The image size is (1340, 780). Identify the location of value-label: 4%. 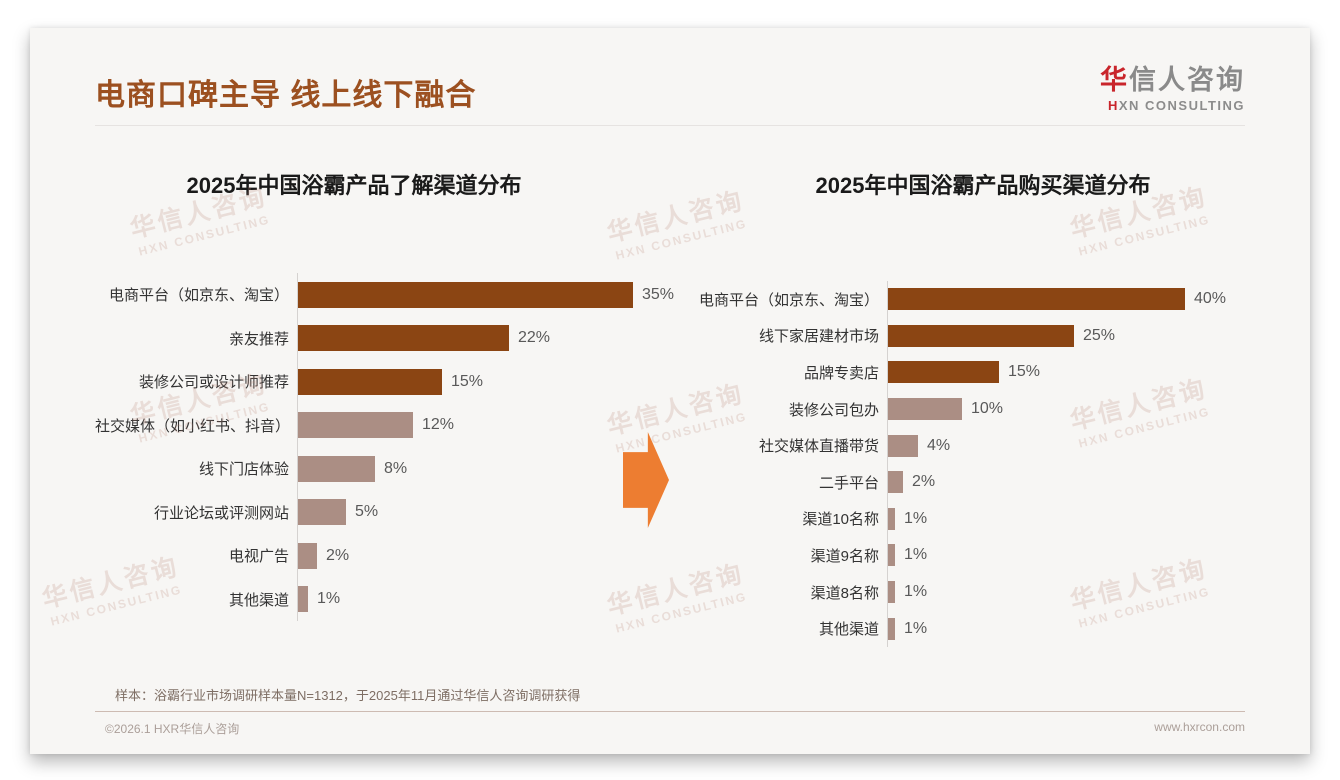
(939, 445).